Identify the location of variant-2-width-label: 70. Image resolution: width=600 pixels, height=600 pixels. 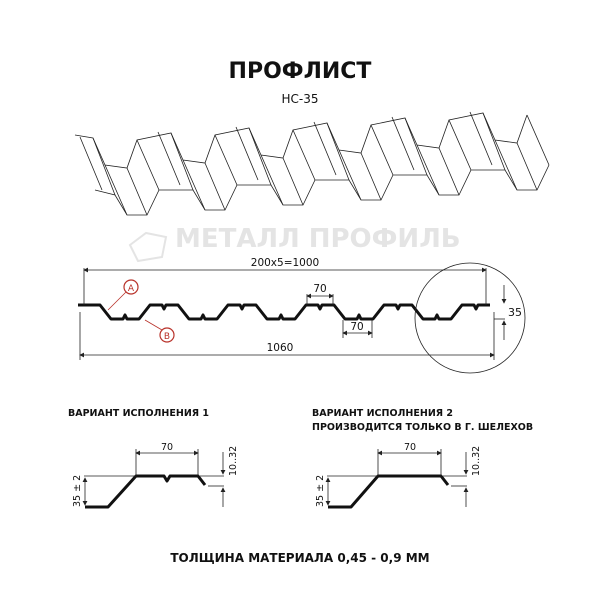
(410, 447).